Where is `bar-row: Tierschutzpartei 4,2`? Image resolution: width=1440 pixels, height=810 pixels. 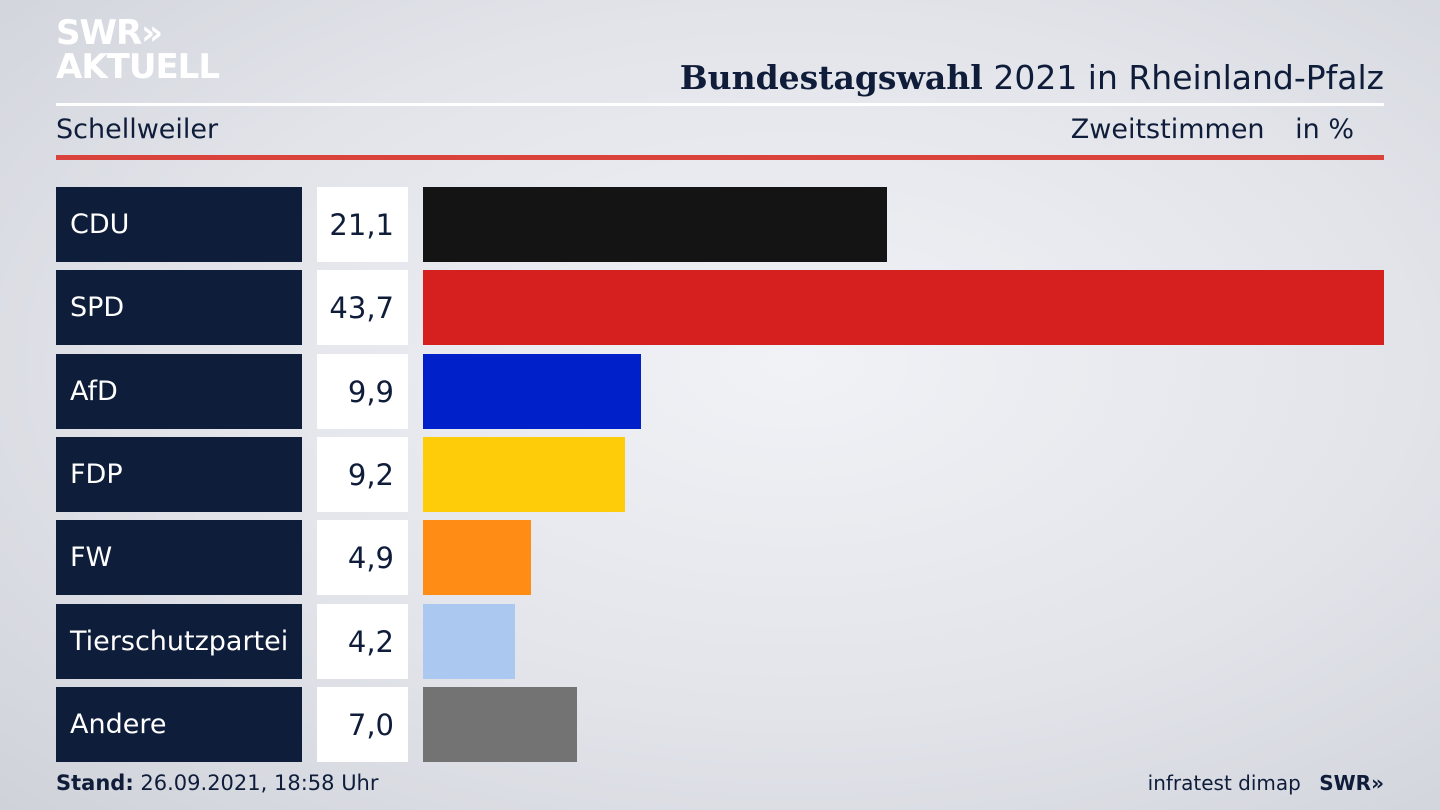
bar-row: Tierschutzpartei 4,2 is located at coordinates (720, 641).